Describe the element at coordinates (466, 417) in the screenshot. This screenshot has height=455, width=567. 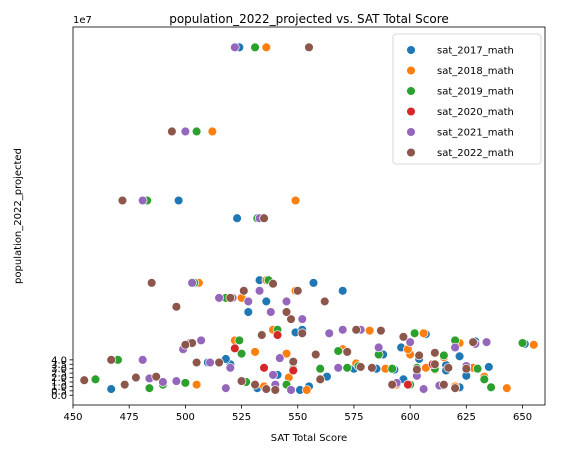
I see `x-tick-label: 625` at that location.